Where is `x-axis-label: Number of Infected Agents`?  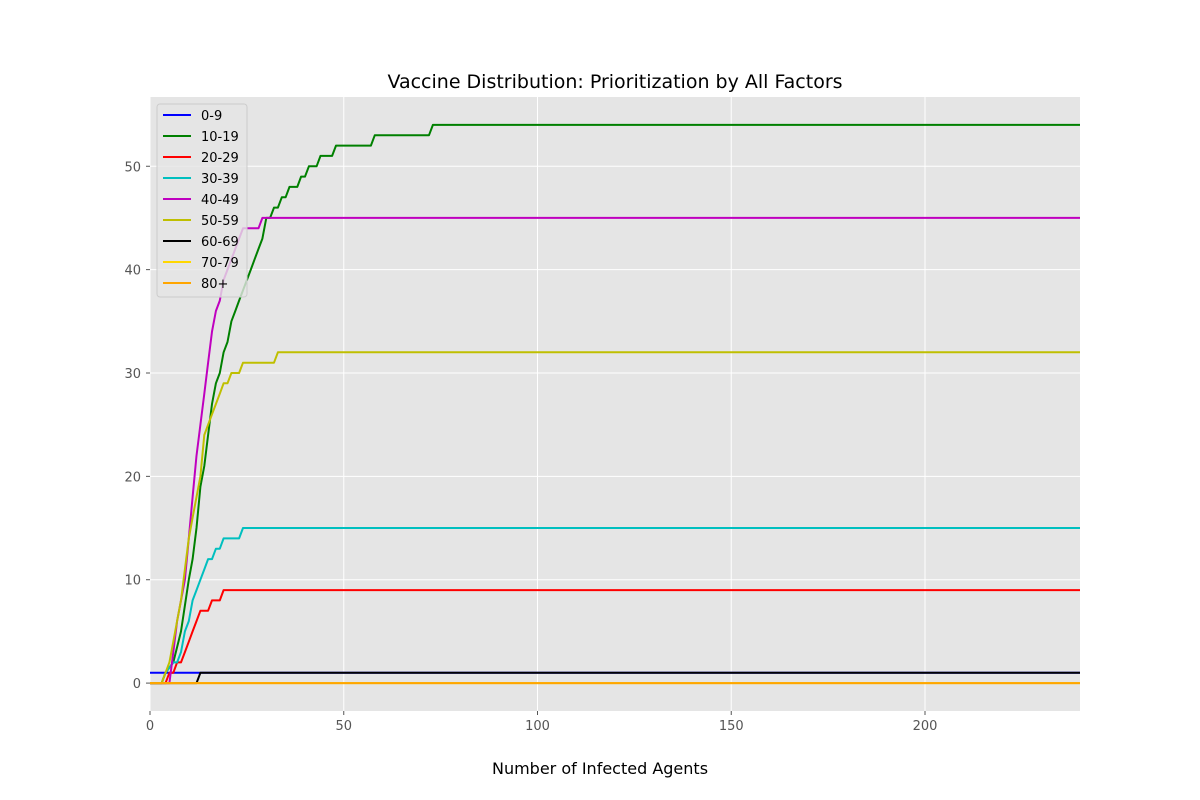
x-axis-label: Number of Infected Agents is located at coordinates (600, 768).